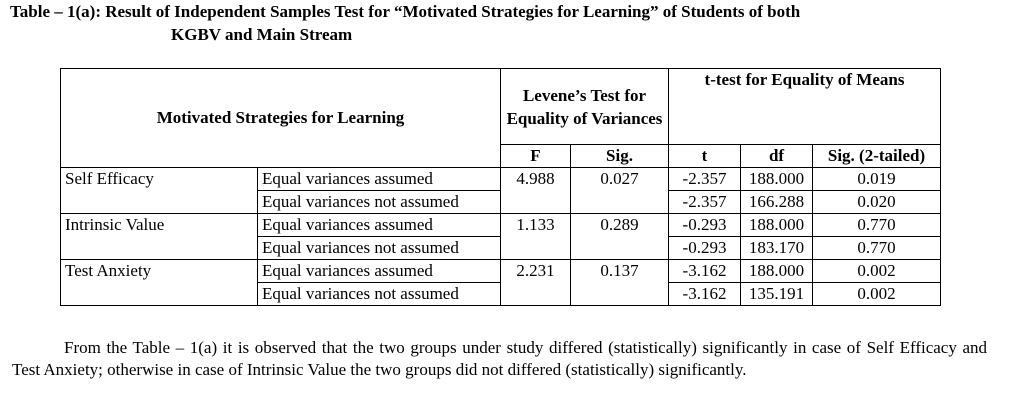 The height and width of the screenshot is (412, 1021). Describe the element at coordinates (876, 156) in the screenshot. I see `table-cell: Sig. (2-tailed)` at that location.